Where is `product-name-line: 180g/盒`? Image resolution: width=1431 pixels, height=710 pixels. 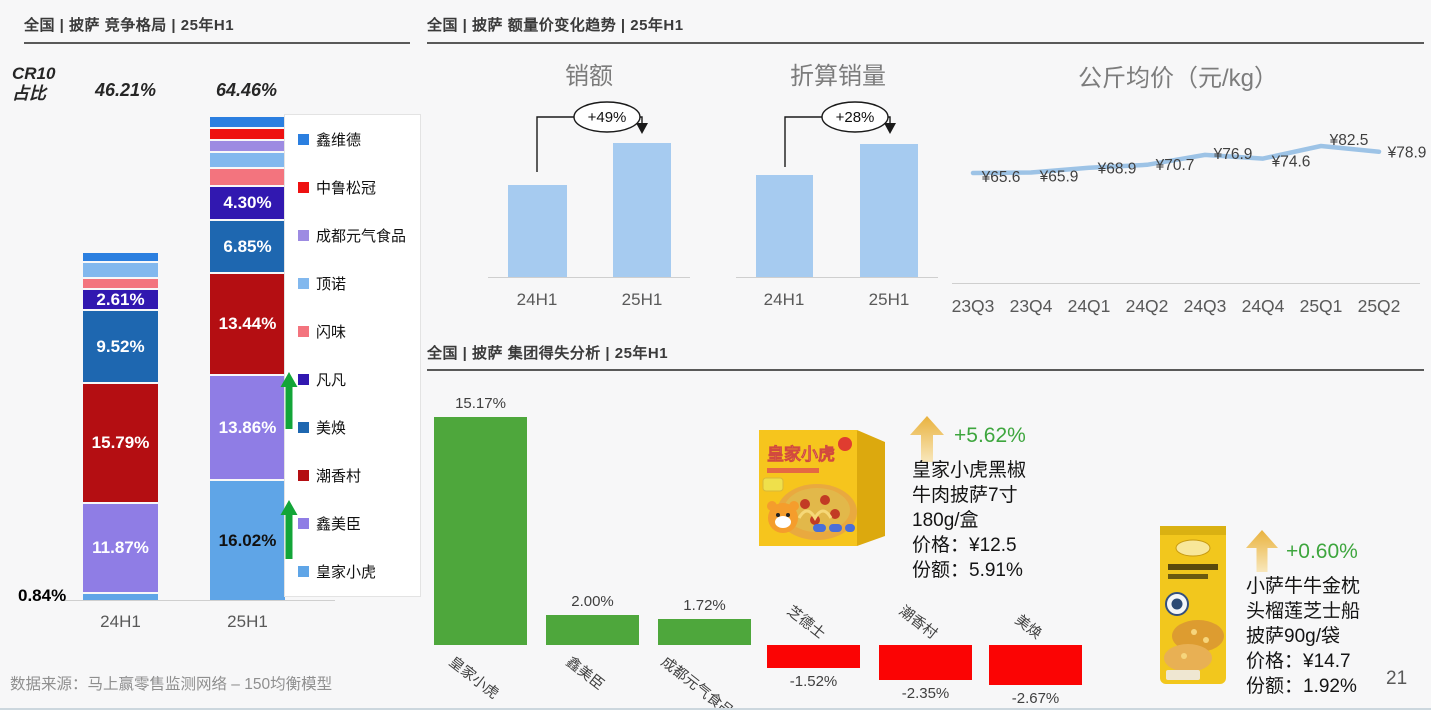
product-name-line: 180g/盒 is located at coordinates (945, 520).